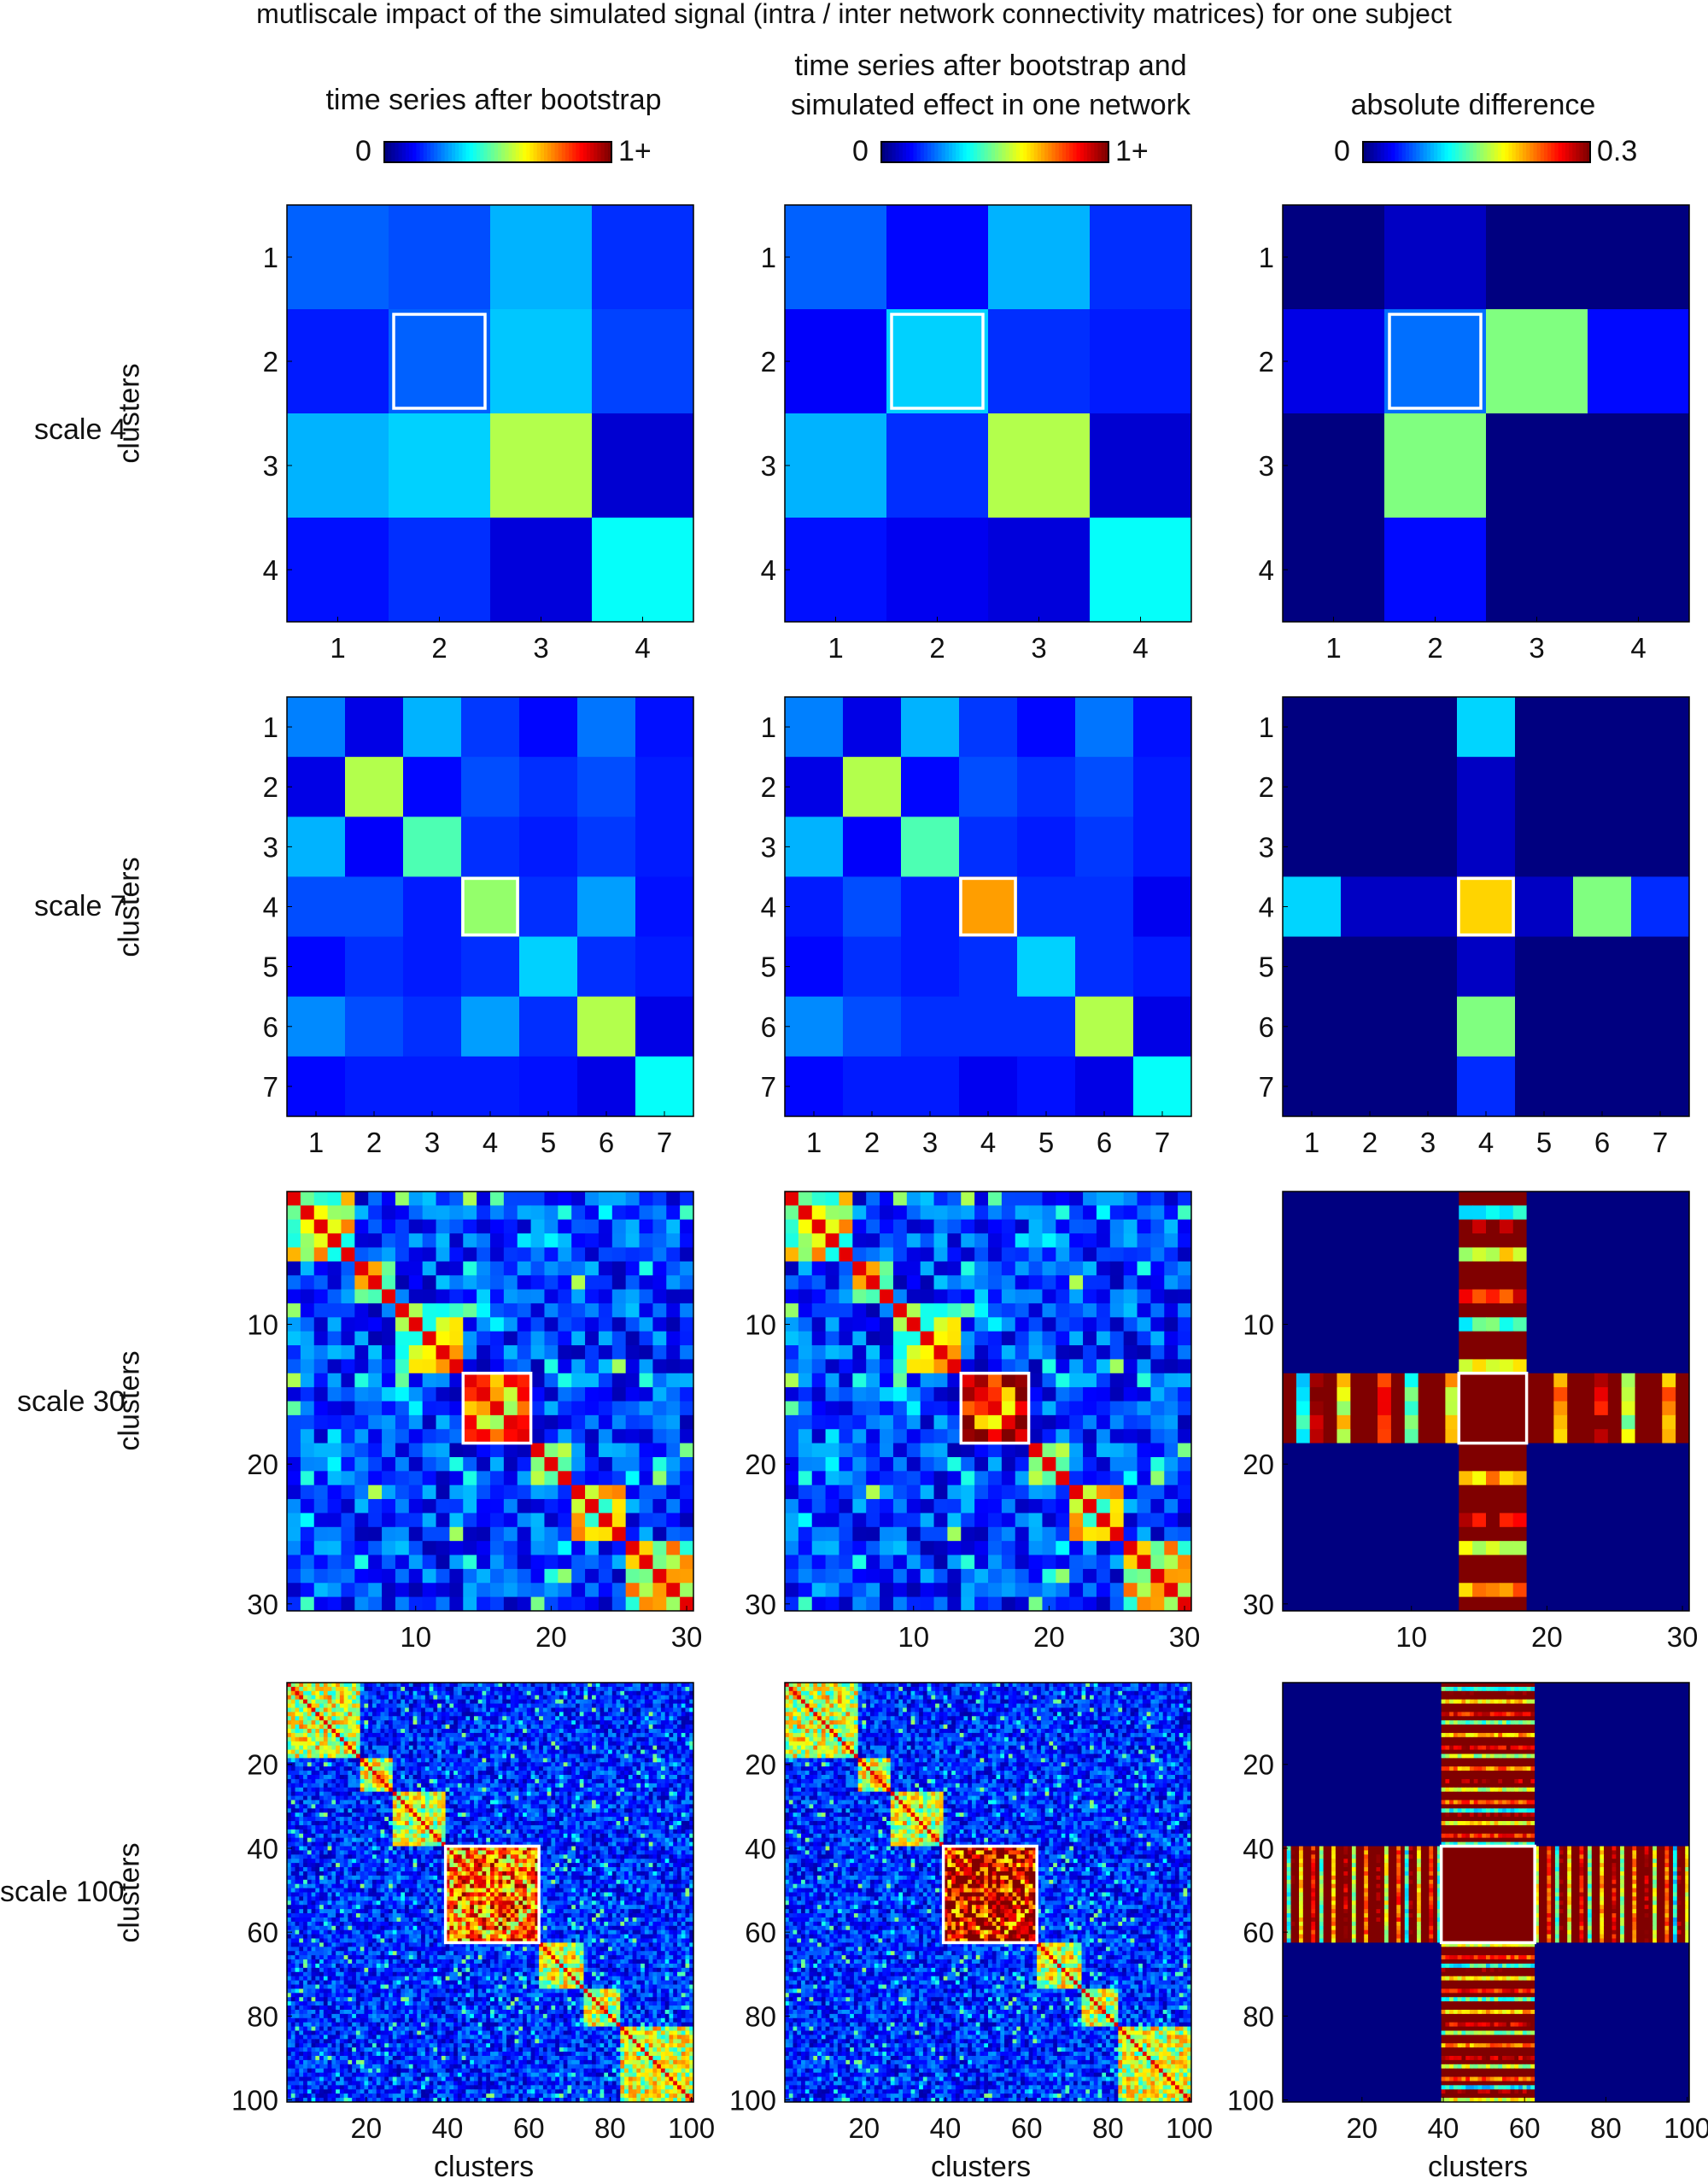  What do you see at coordinates (479, 152) in the screenshot?
I see `colorbar-segment` at bounding box center [479, 152].